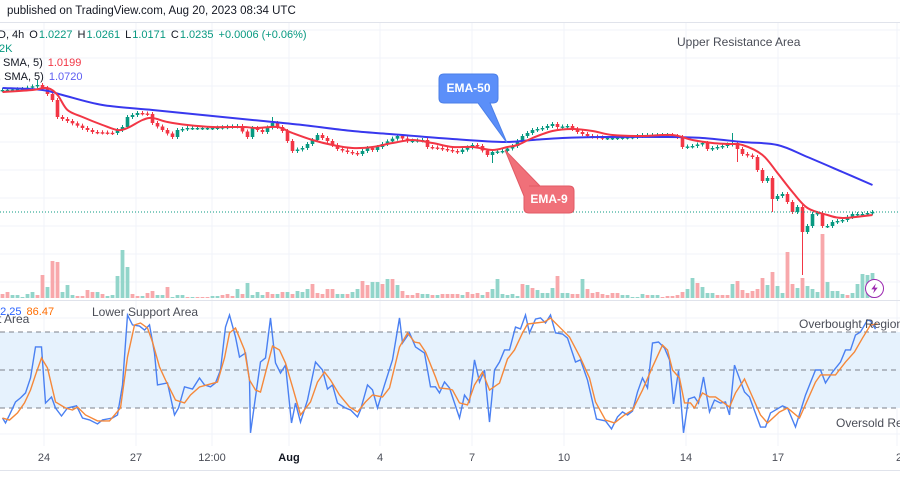 The height and width of the screenshot is (500, 900). Describe the element at coordinates (539, 181) in the screenshot. I see `ema9-callout` at that location.